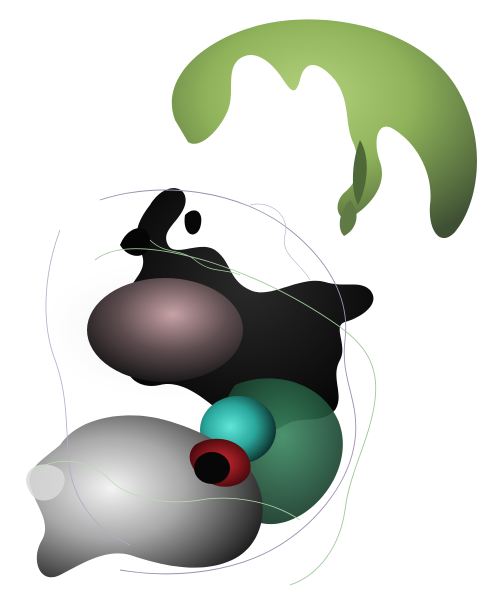 Image resolution: width=500 pixels, height=615 pixels. What do you see at coordinates (45, 482) in the screenshot?
I see `gray-smoke-lobe` at bounding box center [45, 482].